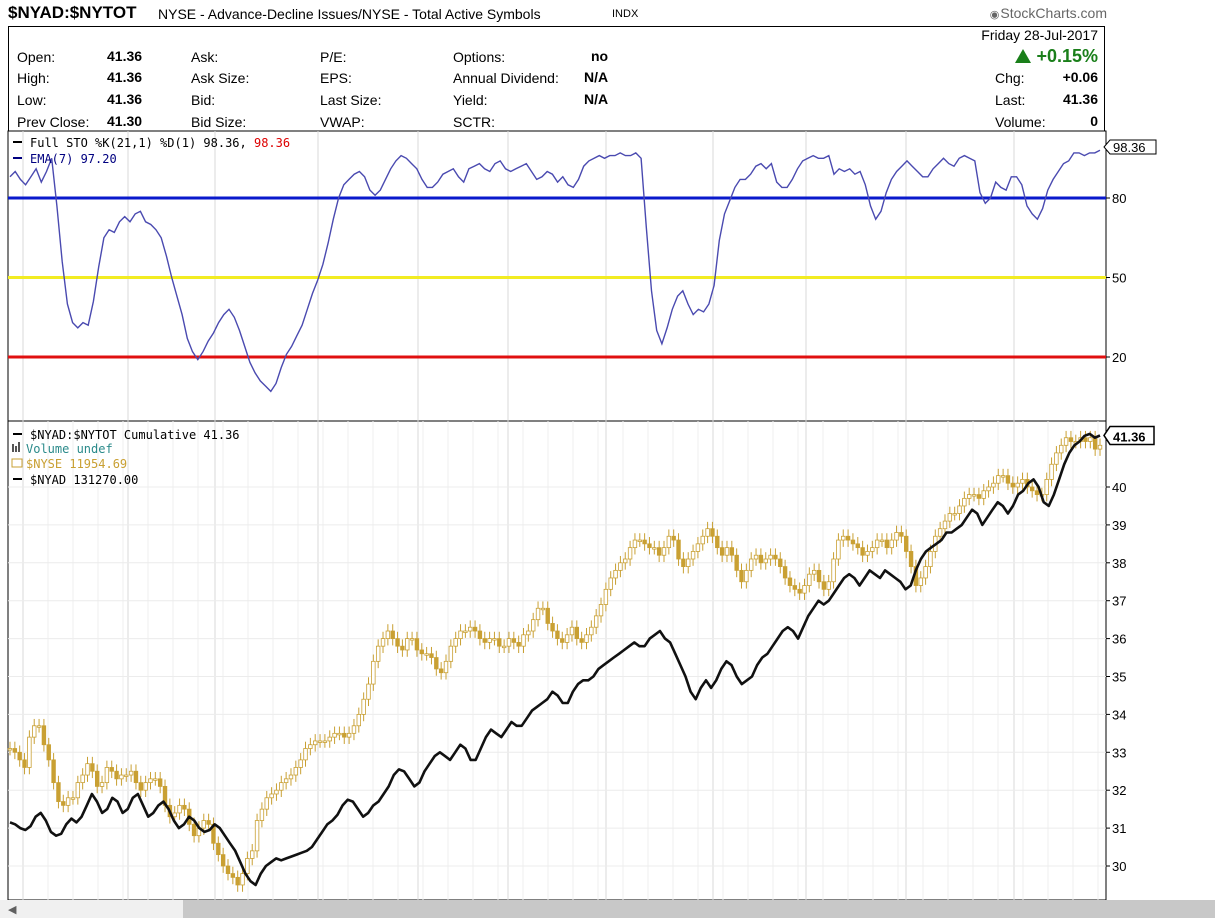 Image resolution: width=1215 pixels, height=918 pixels. I want to click on stochastic-tick-label: 80, so click(1119, 198).